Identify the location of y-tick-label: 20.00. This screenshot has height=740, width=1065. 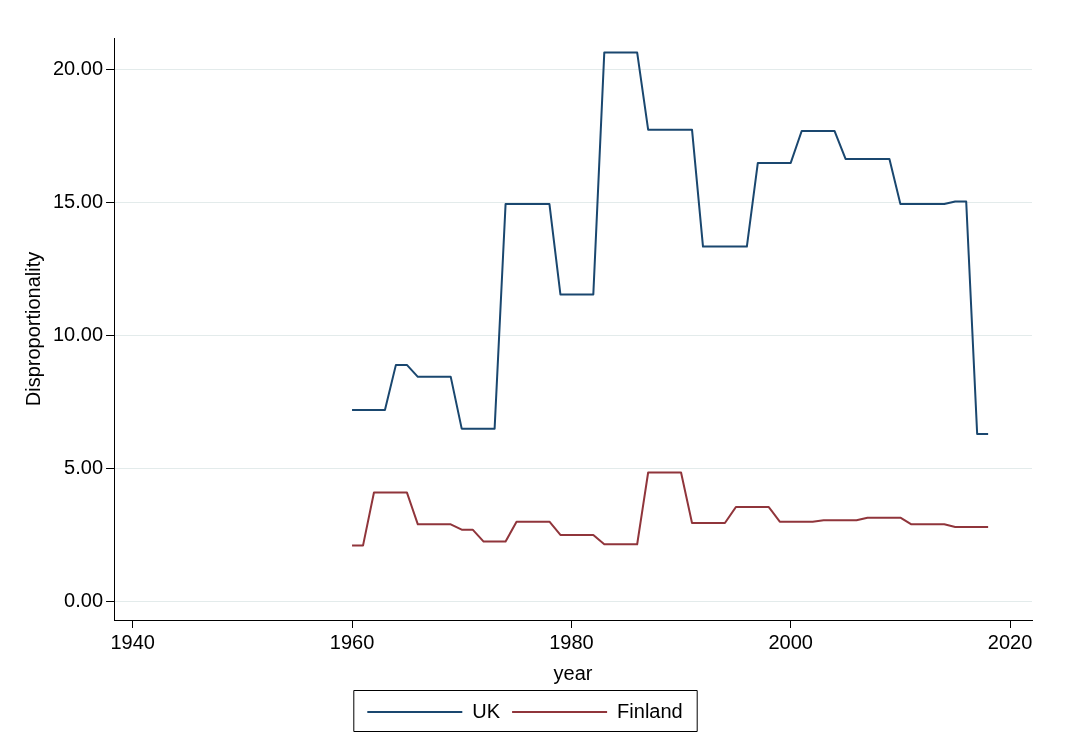
(78, 68).